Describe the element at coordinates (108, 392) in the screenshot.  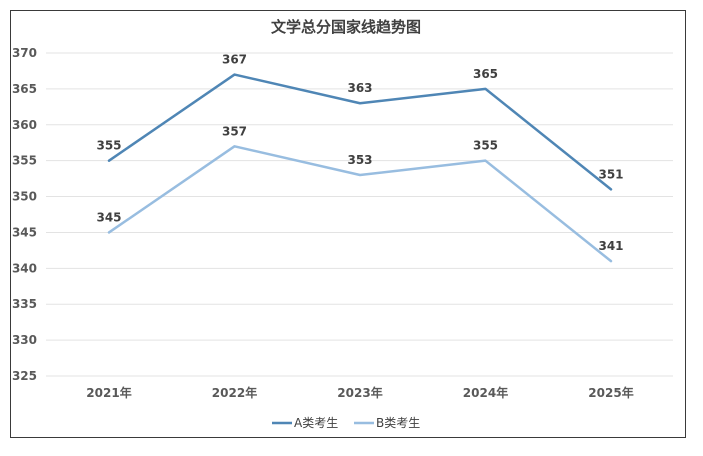
I see `x-tick-label: 2021年` at that location.